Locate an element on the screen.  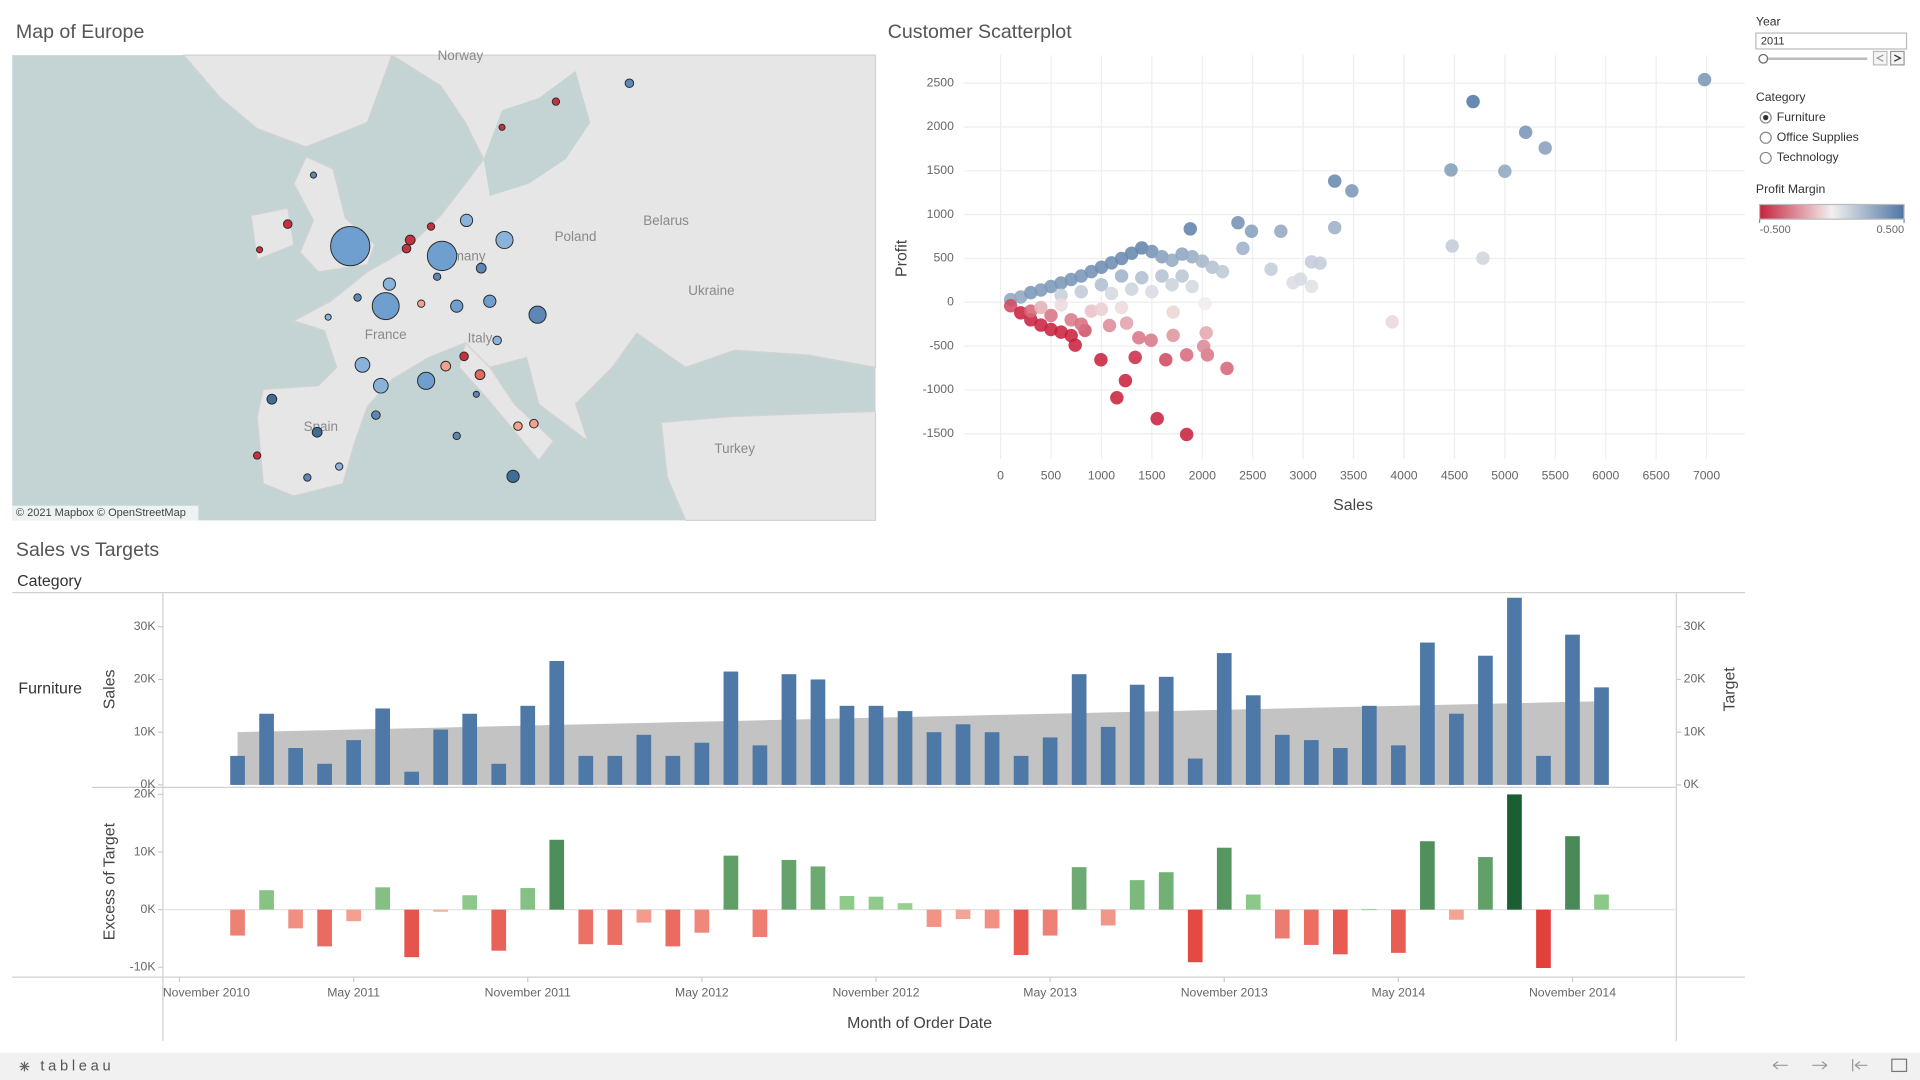
logo-icon is located at coordinates (24, 1066).